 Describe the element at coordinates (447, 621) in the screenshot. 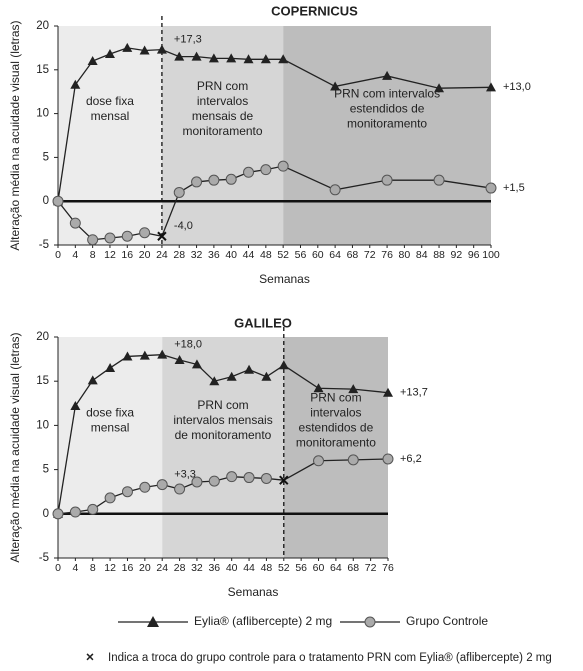

I see `legend-label: Grupo Controle` at that location.